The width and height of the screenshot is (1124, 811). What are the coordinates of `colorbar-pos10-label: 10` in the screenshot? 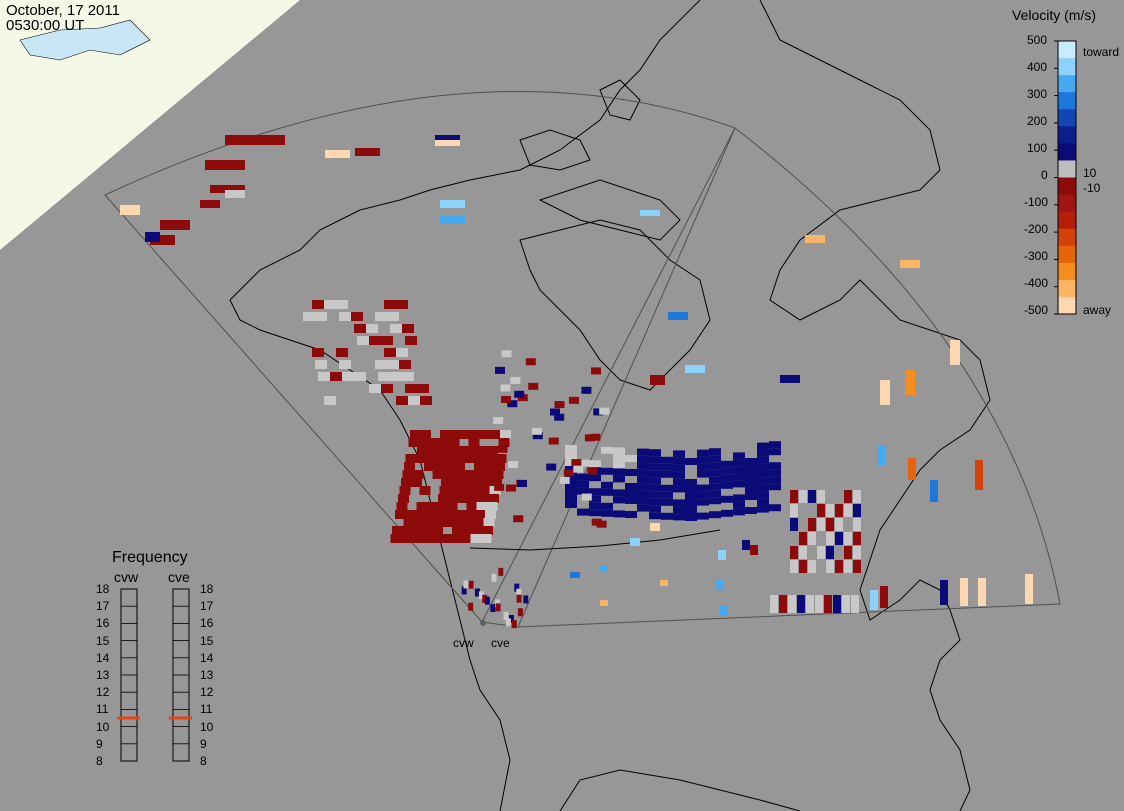 It's located at (1089, 173).